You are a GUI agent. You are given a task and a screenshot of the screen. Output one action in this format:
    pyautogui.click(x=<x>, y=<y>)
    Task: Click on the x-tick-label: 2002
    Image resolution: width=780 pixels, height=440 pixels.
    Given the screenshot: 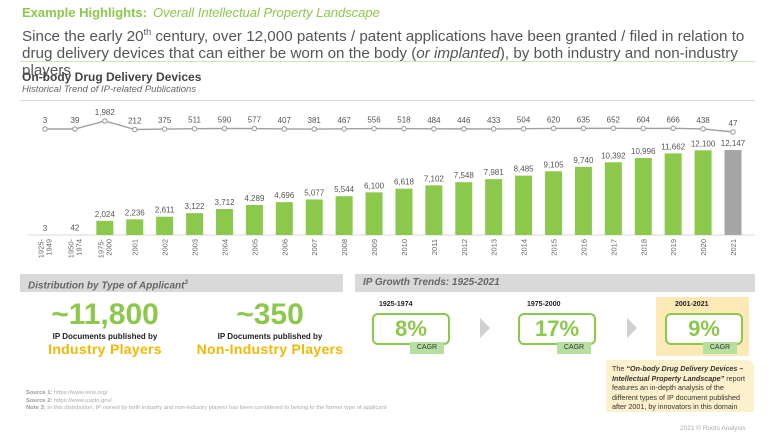 What is the action you would take?
    pyautogui.click(x=165, y=247)
    